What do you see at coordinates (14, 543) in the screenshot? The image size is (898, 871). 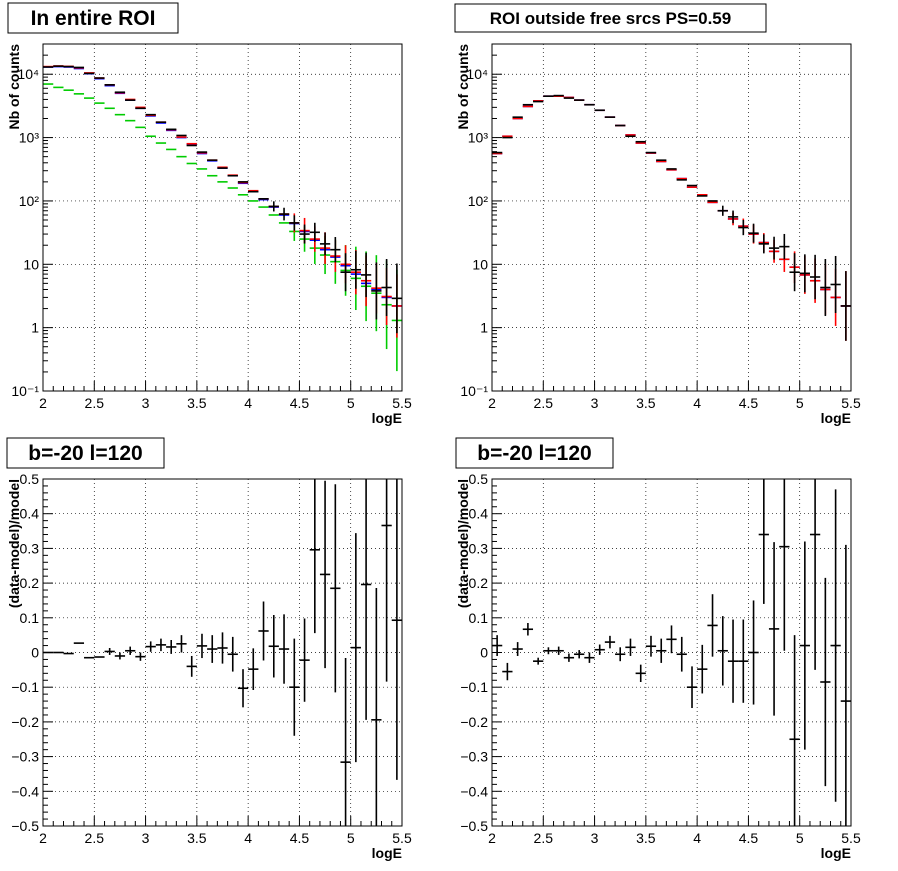 I see `y-axis-label: (data-model)/model` at bounding box center [14, 543].